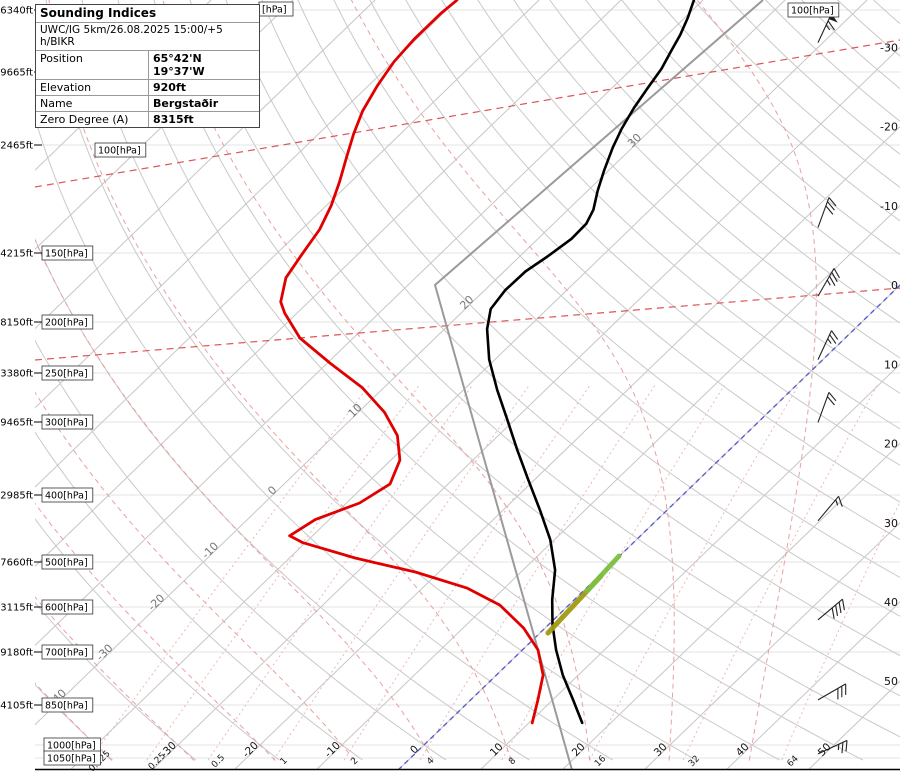 Image resolution: width=900 pixels, height=773 pixels. What do you see at coordinates (274, 10) in the screenshot?
I see `axis-label: [hPa]` at bounding box center [274, 10].